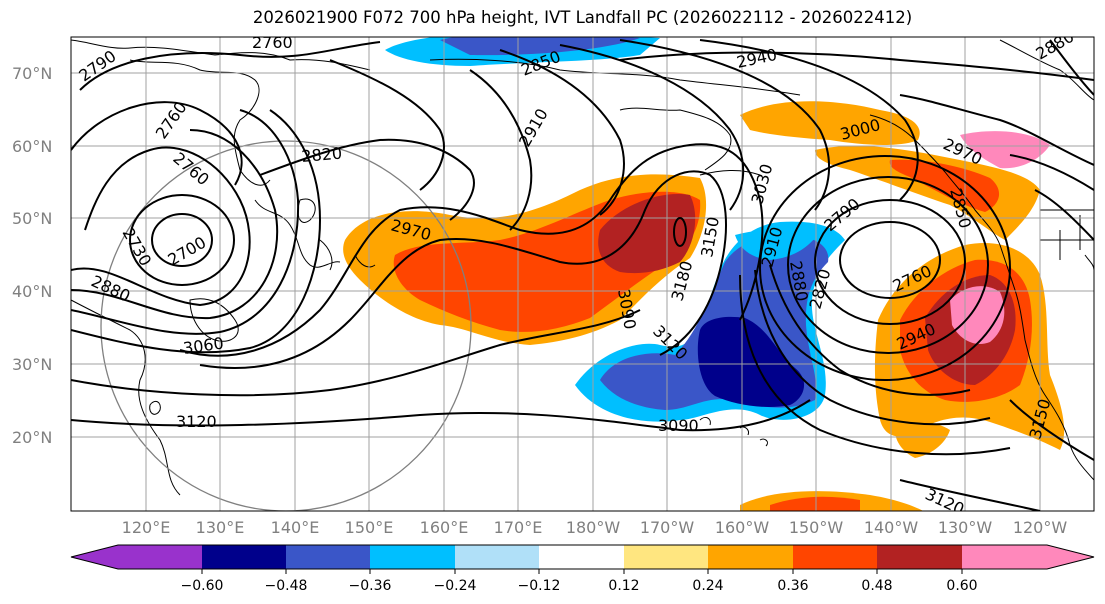 This screenshot has width=1105, height=604. I want to click on colorbar-tick-label: −0.60, so click(202, 586).